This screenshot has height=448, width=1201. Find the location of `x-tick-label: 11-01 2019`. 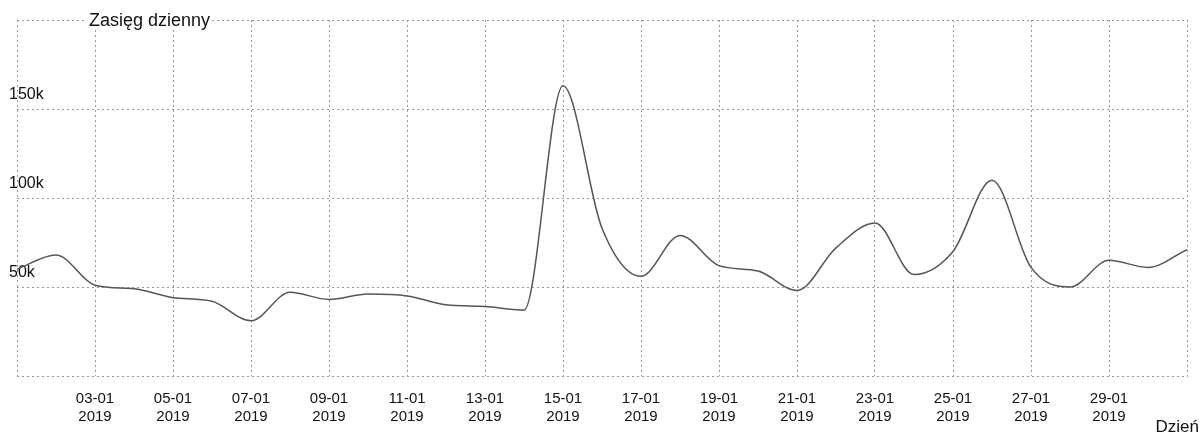

x-tick-label: 11-01 2019 is located at coordinates (407, 407).